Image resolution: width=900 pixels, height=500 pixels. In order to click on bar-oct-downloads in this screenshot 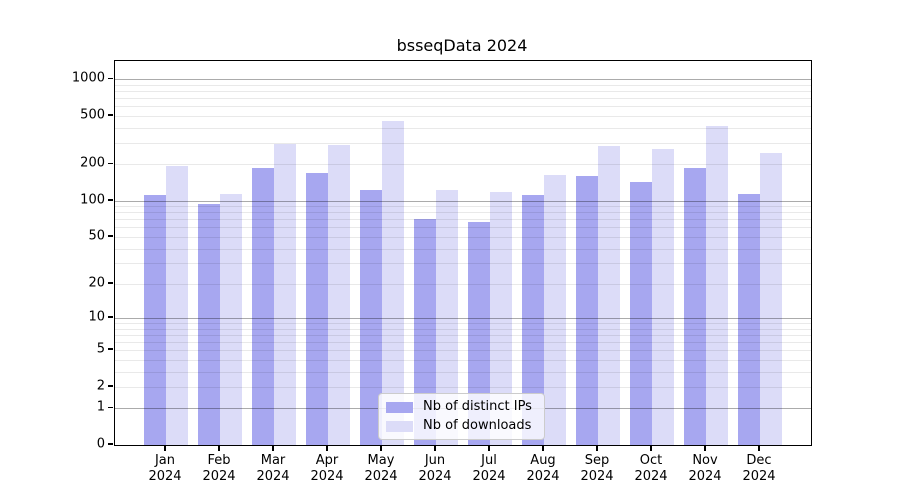, I will do `click(663, 297)`.